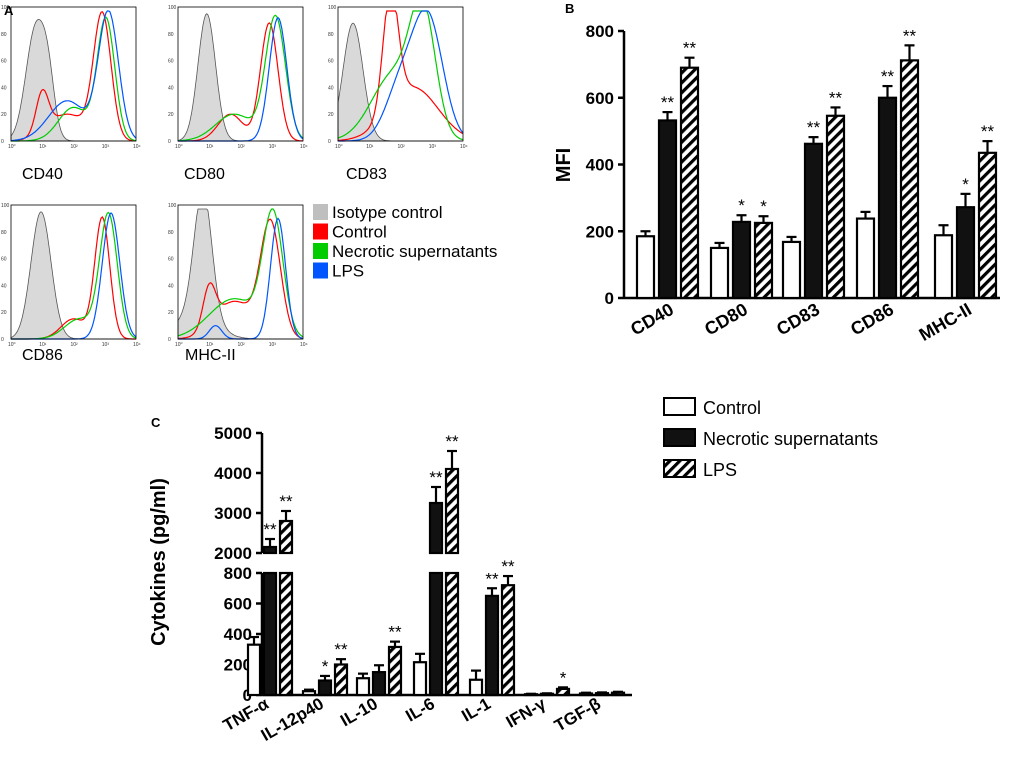  Describe the element at coordinates (420, 710) in the screenshot. I see `x-tick-label: IL-6` at that location.